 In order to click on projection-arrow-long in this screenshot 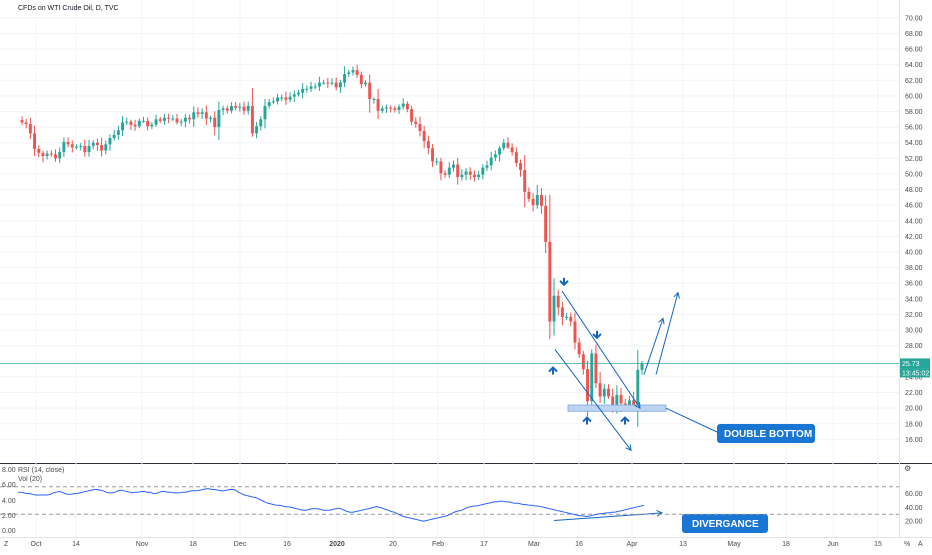, I will do `click(667, 333)`.